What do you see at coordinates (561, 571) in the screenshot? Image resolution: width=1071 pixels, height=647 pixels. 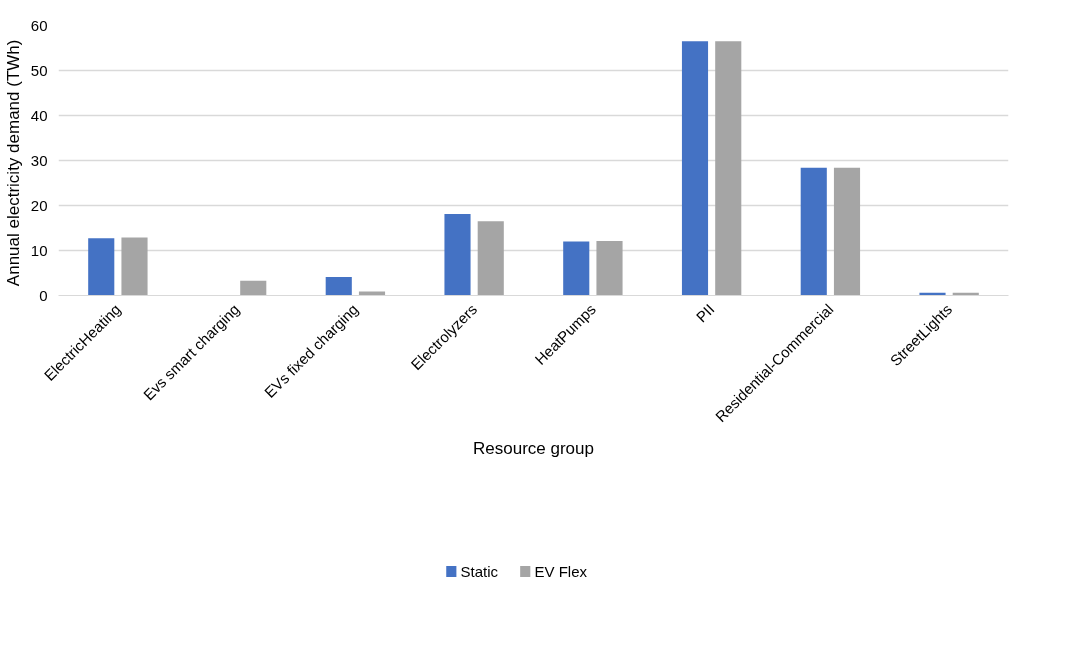 I see `legend-label: EV Flex` at bounding box center [561, 571].